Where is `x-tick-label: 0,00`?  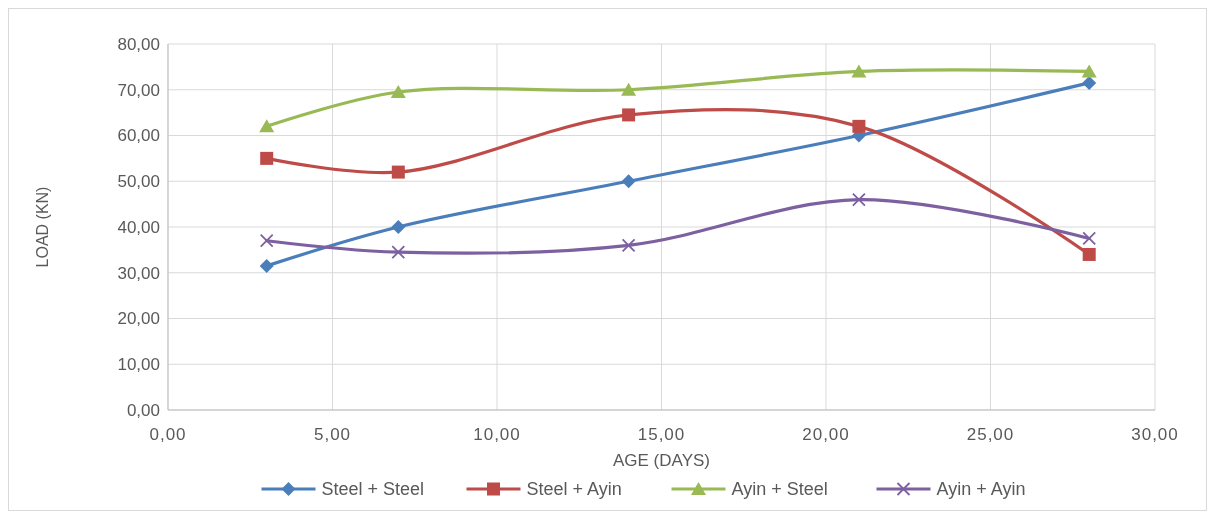 x-tick-label: 0,00 is located at coordinates (168, 434).